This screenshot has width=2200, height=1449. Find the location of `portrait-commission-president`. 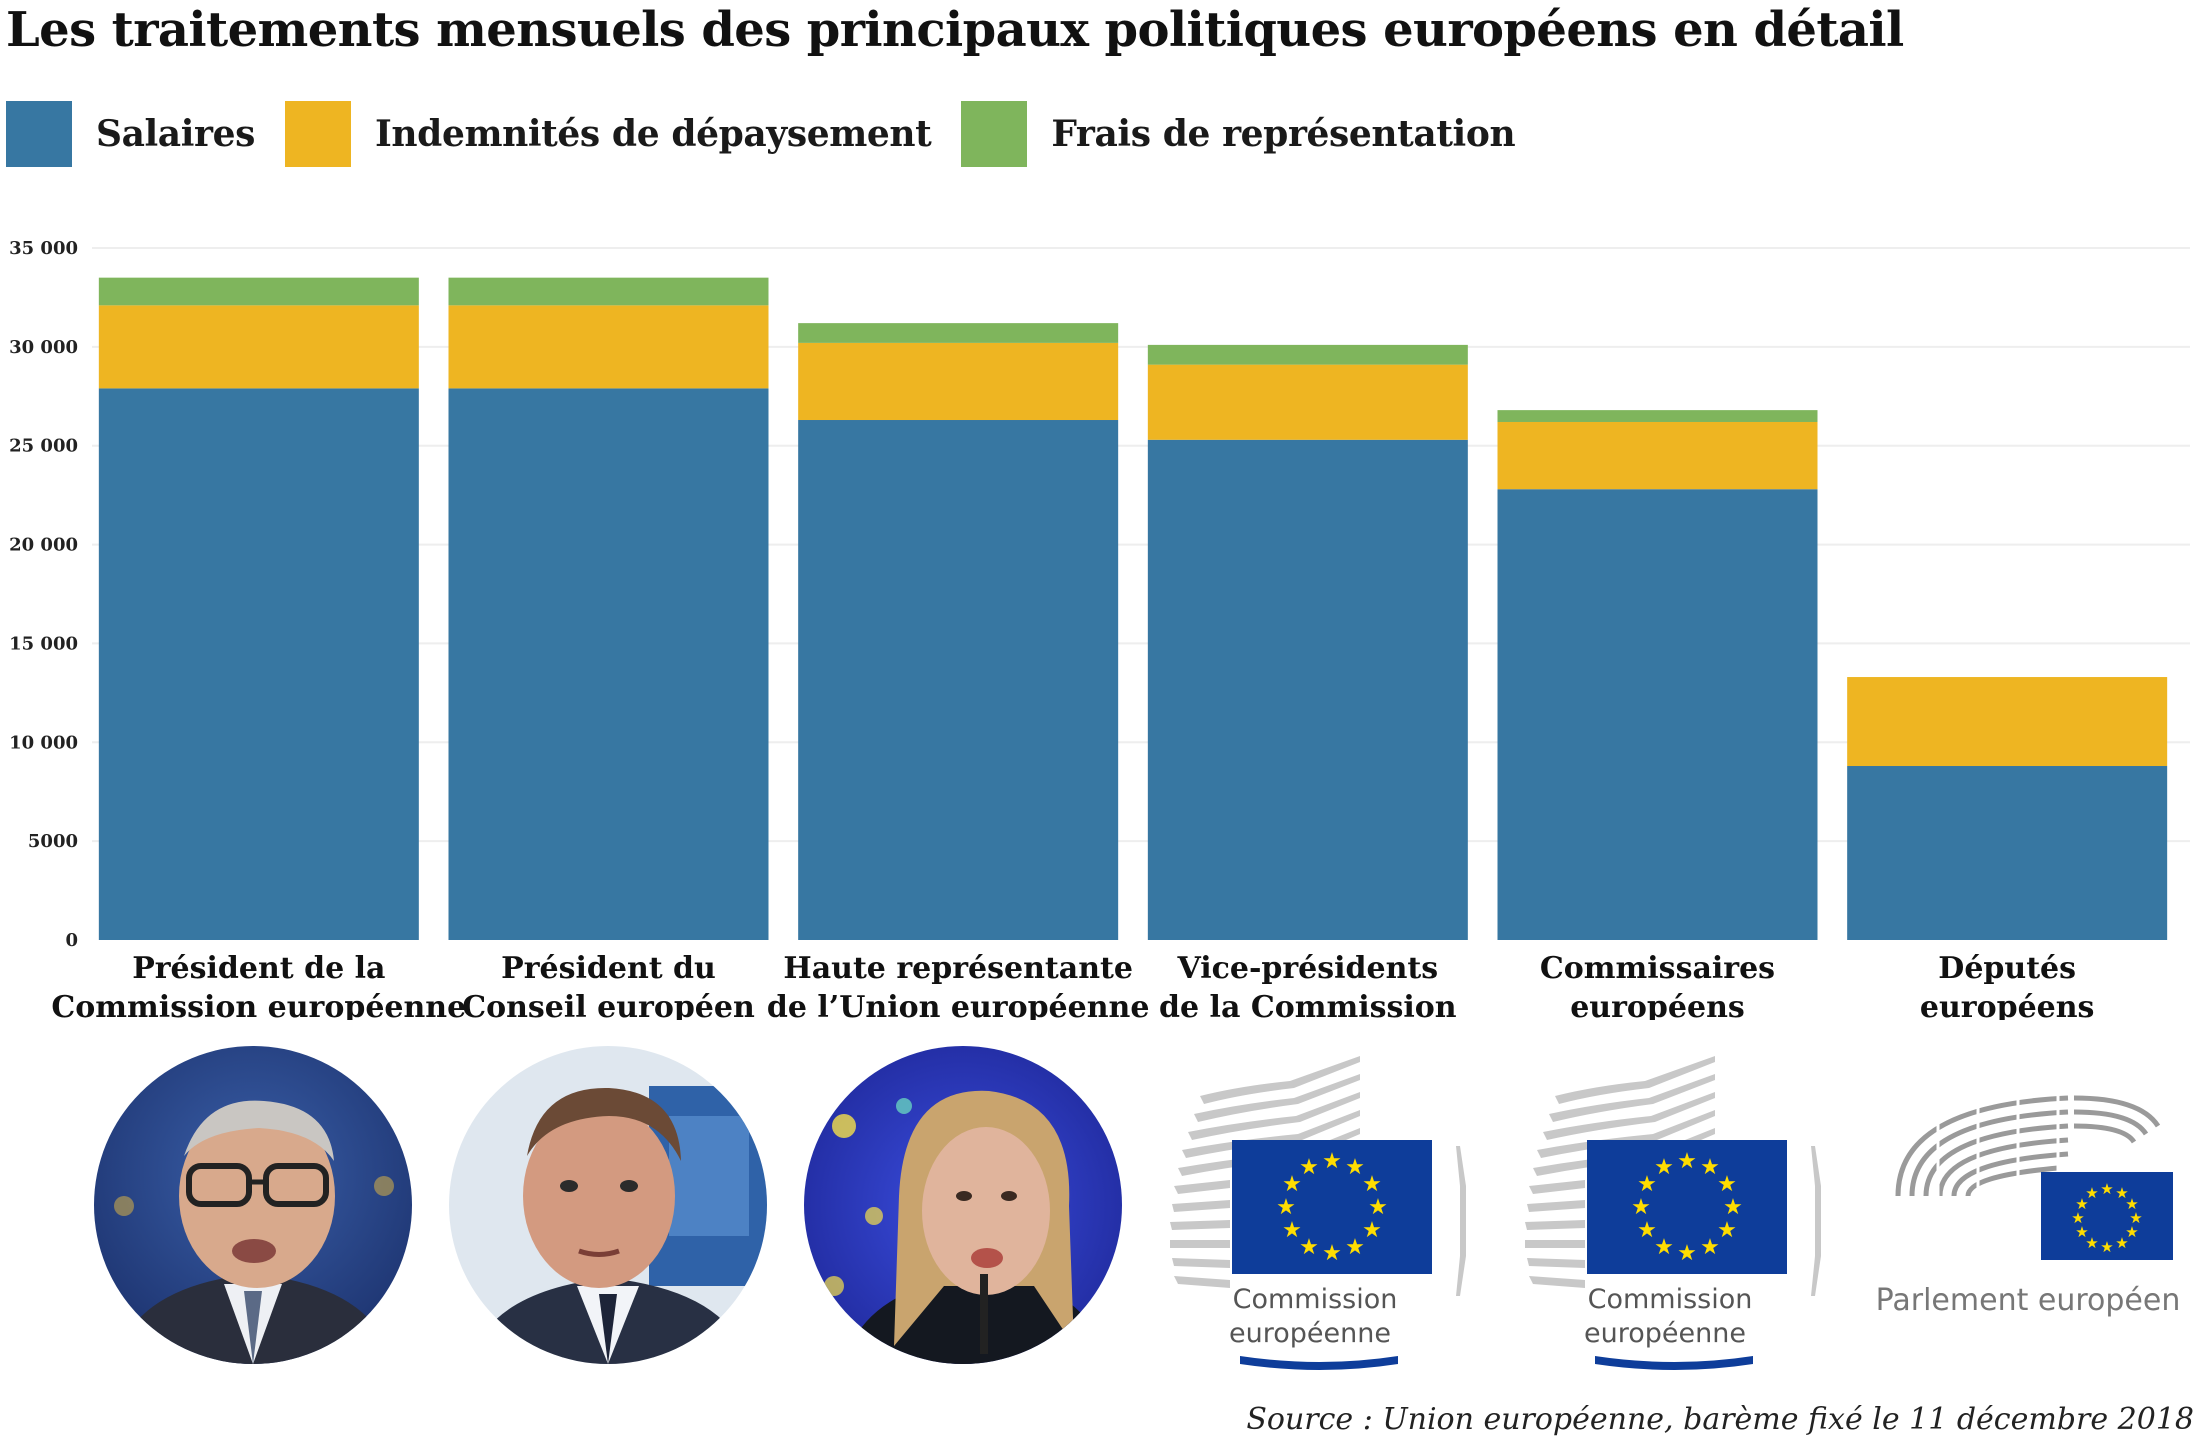

portrait-commission-president is located at coordinates (253, 1205).